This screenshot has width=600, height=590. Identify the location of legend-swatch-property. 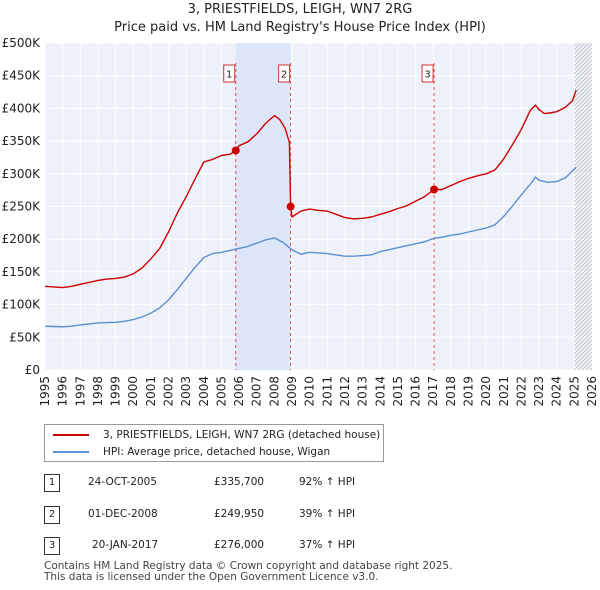
(71, 435).